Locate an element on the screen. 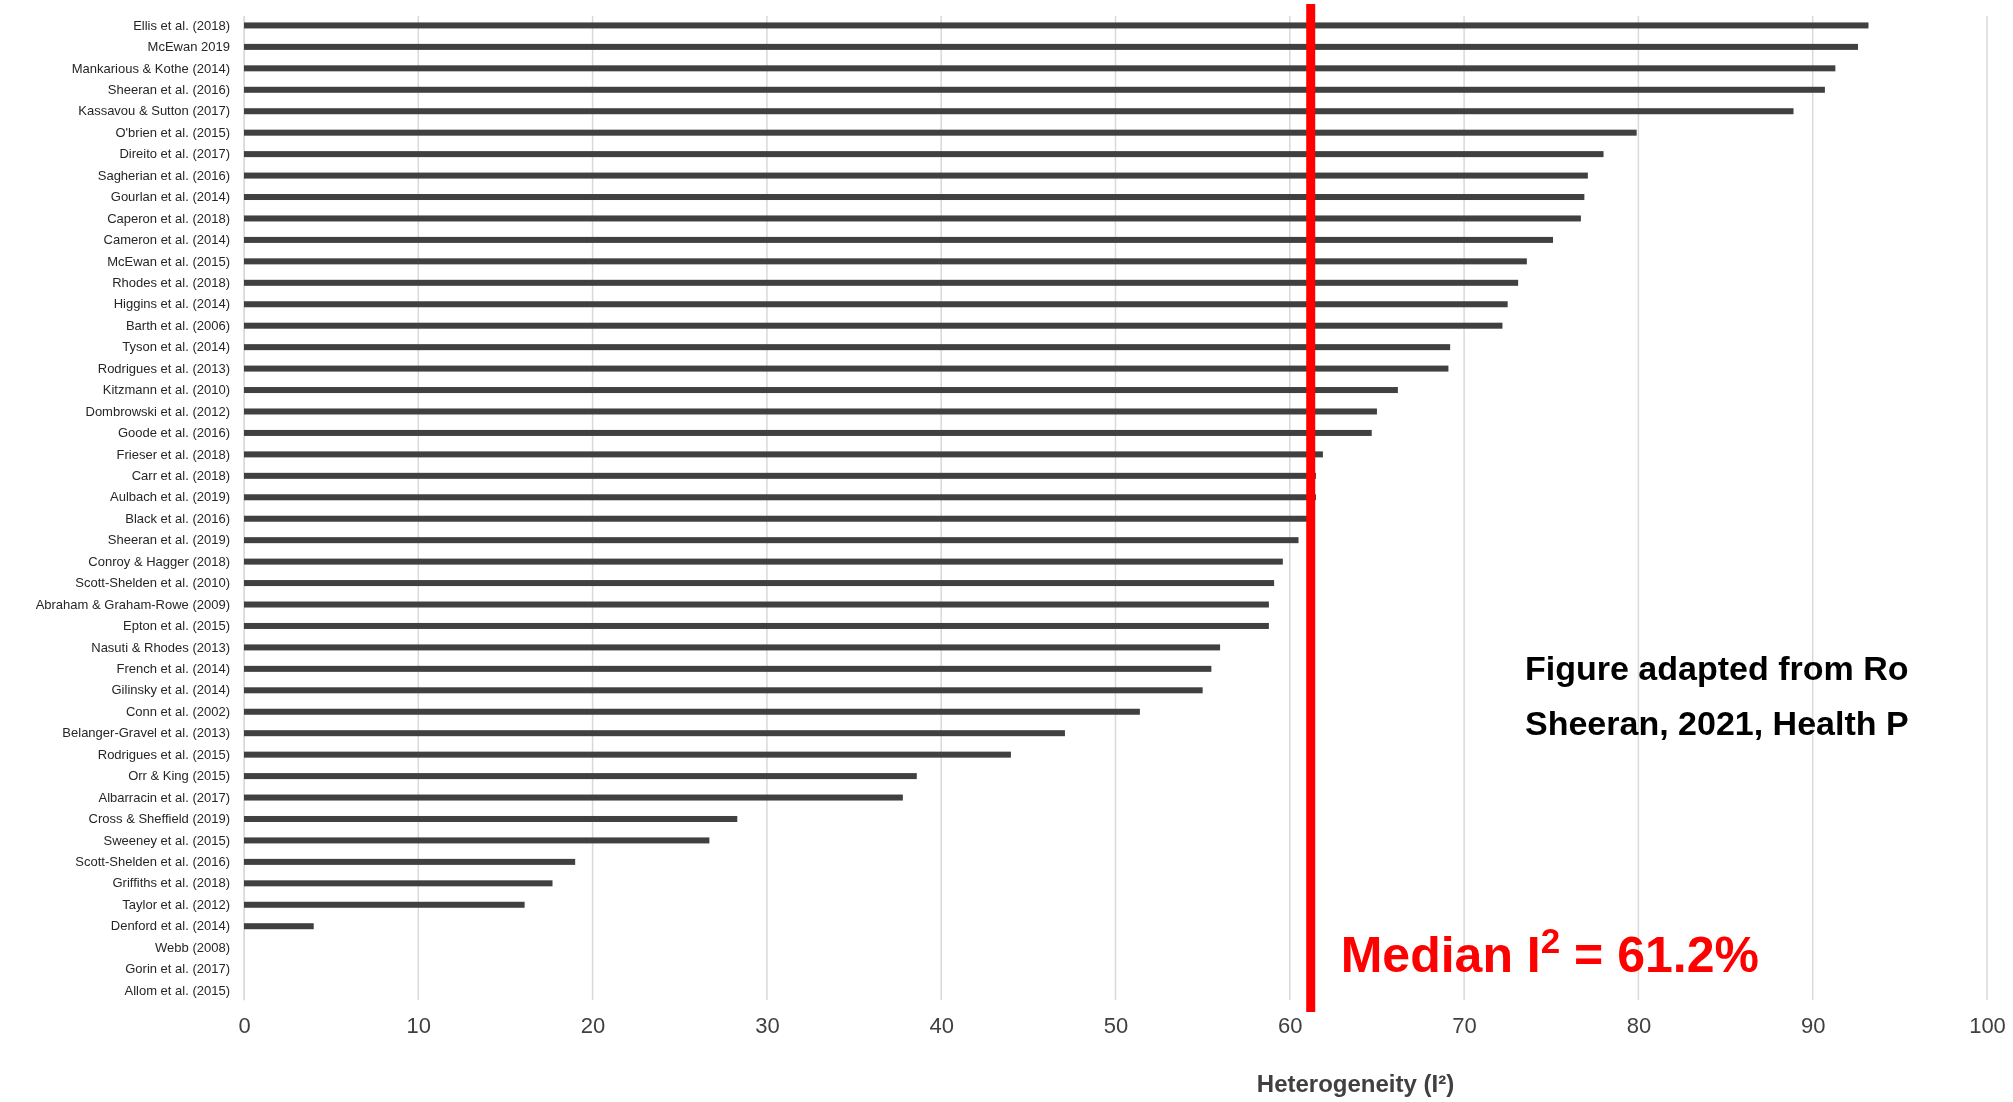 The image size is (2013, 1102). y-tick-label: McEwan 2019 is located at coordinates (188, 47).